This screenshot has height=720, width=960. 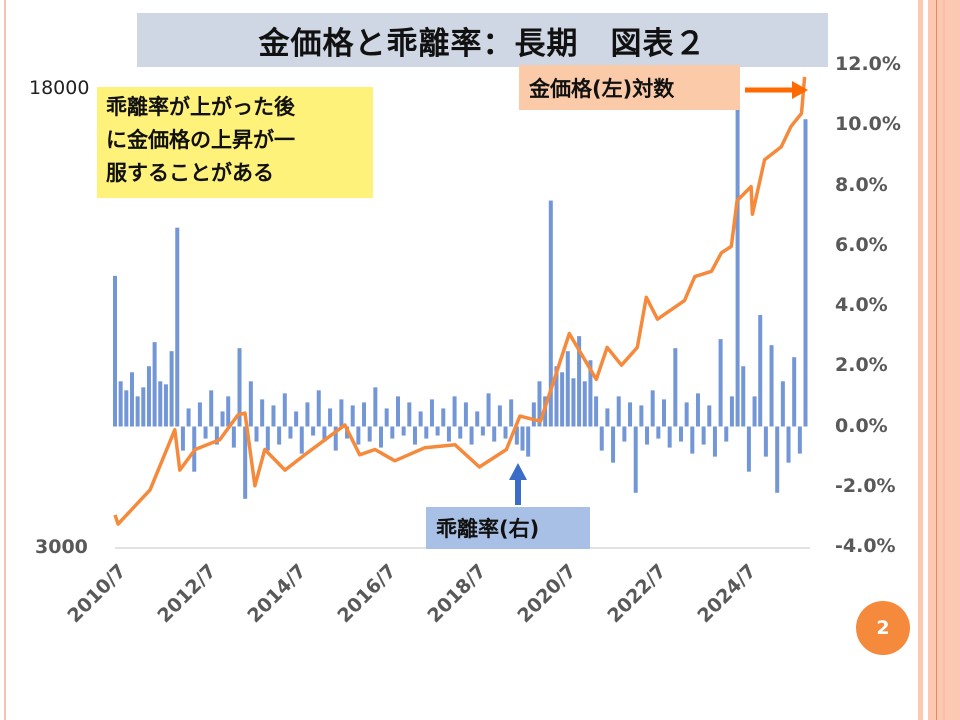 What do you see at coordinates (190, 173) in the screenshot?
I see `note-line: 服することがある` at bounding box center [190, 173].